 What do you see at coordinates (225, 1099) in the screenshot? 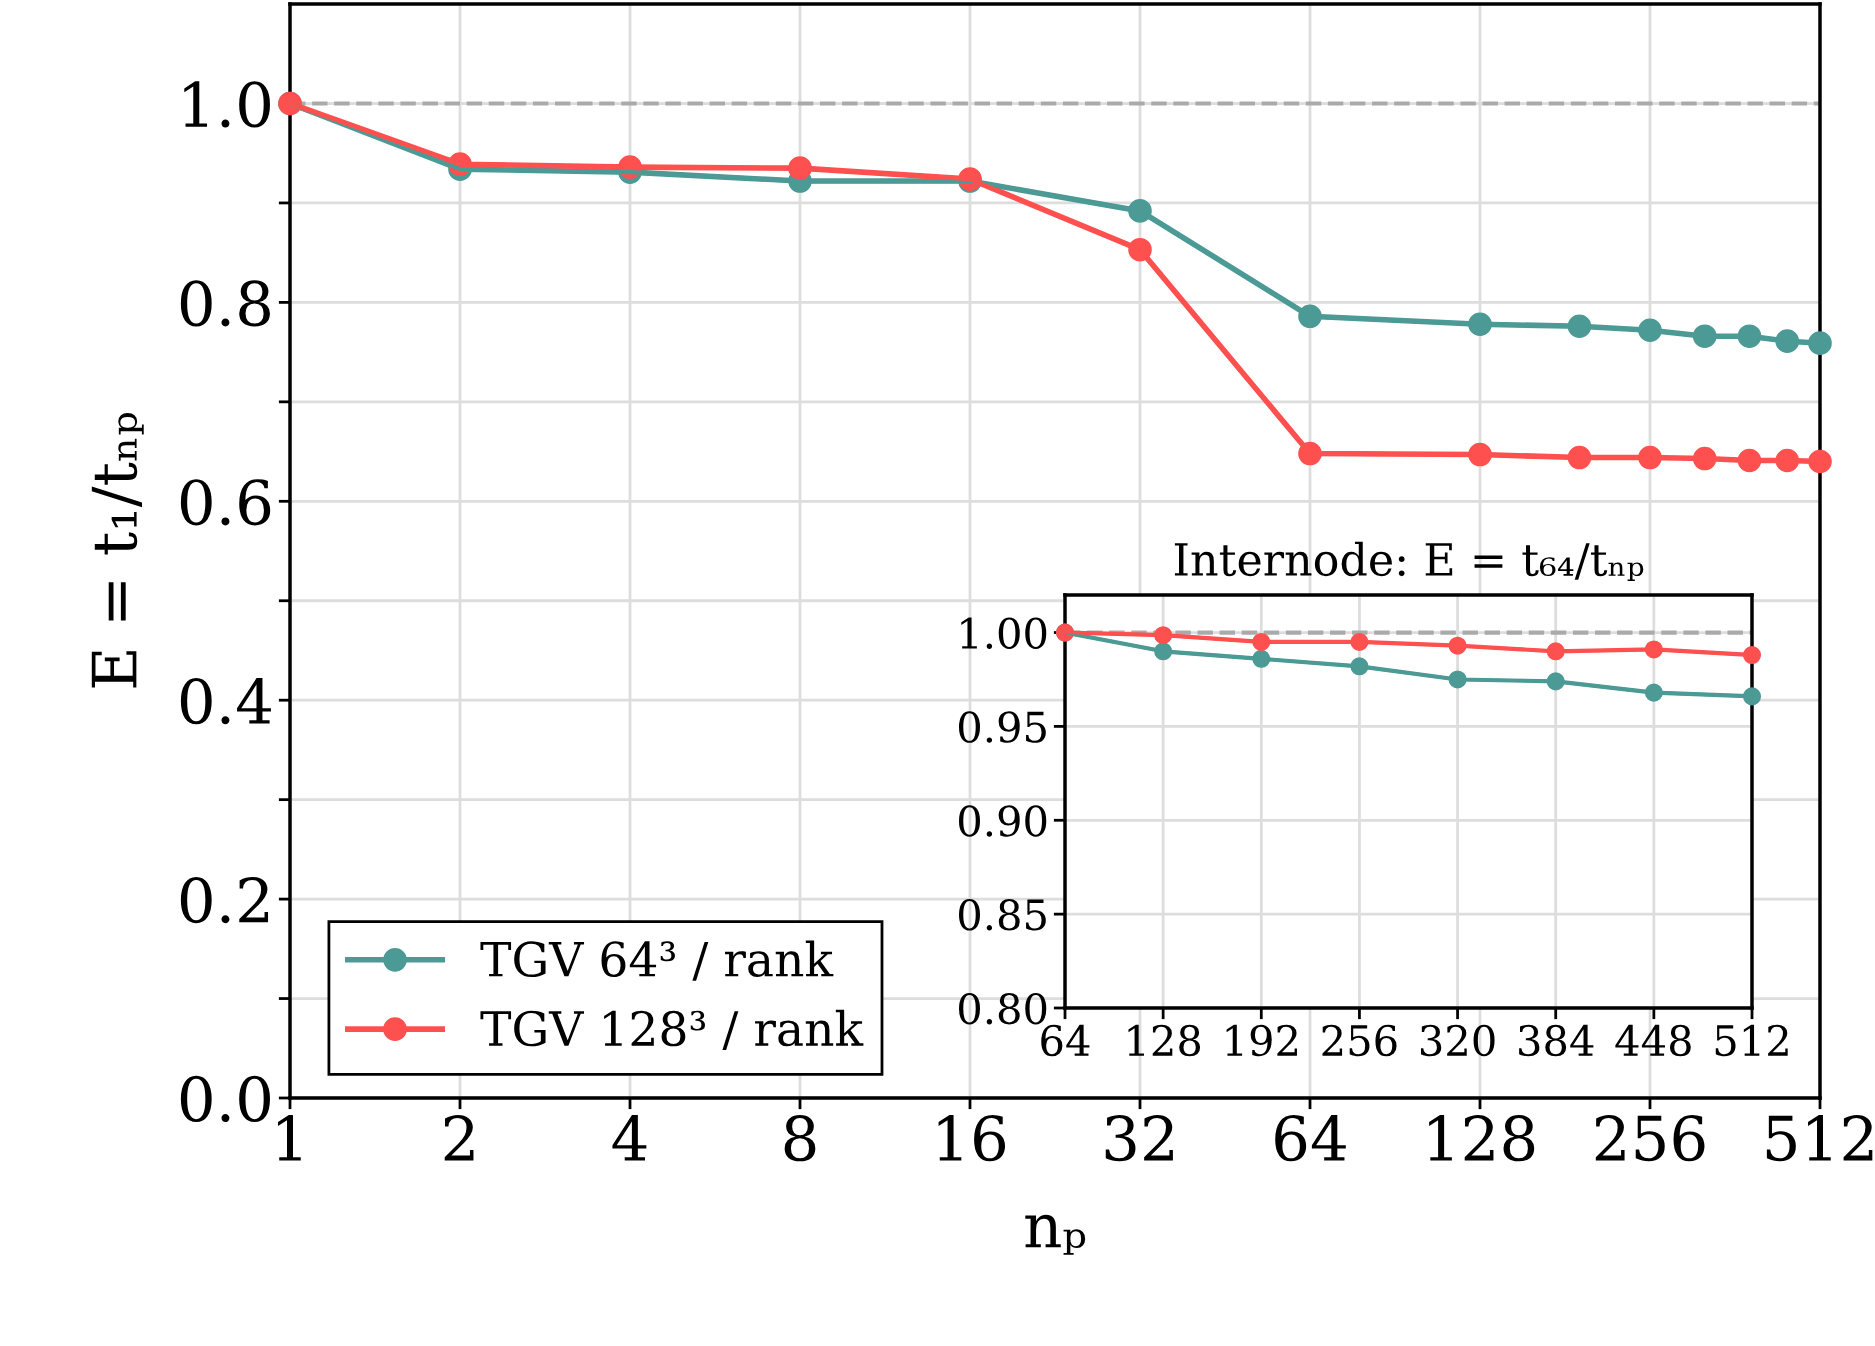
I see `y-tick-label: 0.0` at bounding box center [225, 1099].